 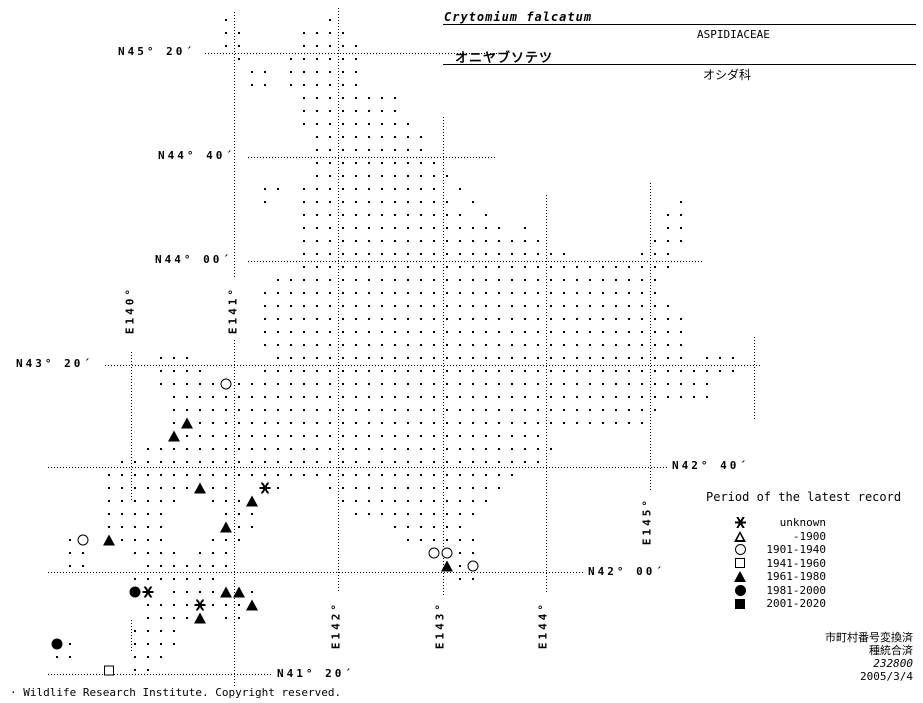 What do you see at coordinates (733, 34) in the screenshot?
I see `family-latin-name: ASPIDIACEAE` at bounding box center [733, 34].